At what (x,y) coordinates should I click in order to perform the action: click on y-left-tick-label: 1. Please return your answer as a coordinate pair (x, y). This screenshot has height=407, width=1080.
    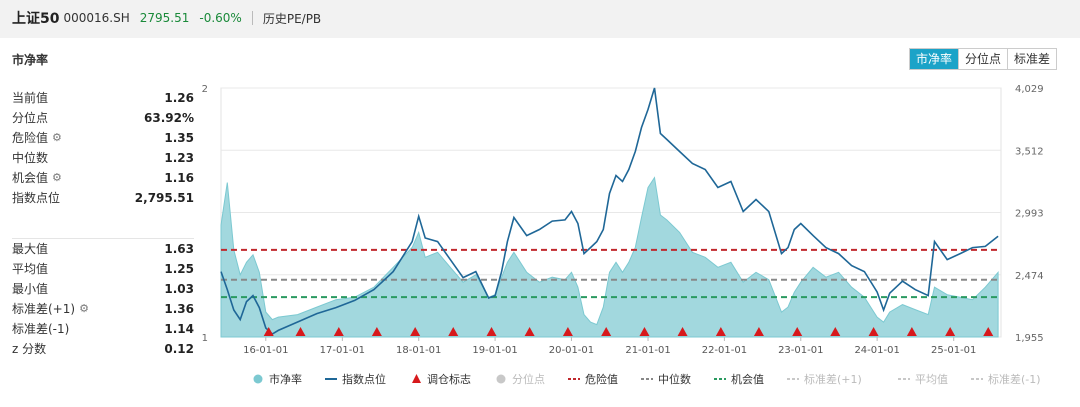
    Looking at the image, I should click on (205, 338).